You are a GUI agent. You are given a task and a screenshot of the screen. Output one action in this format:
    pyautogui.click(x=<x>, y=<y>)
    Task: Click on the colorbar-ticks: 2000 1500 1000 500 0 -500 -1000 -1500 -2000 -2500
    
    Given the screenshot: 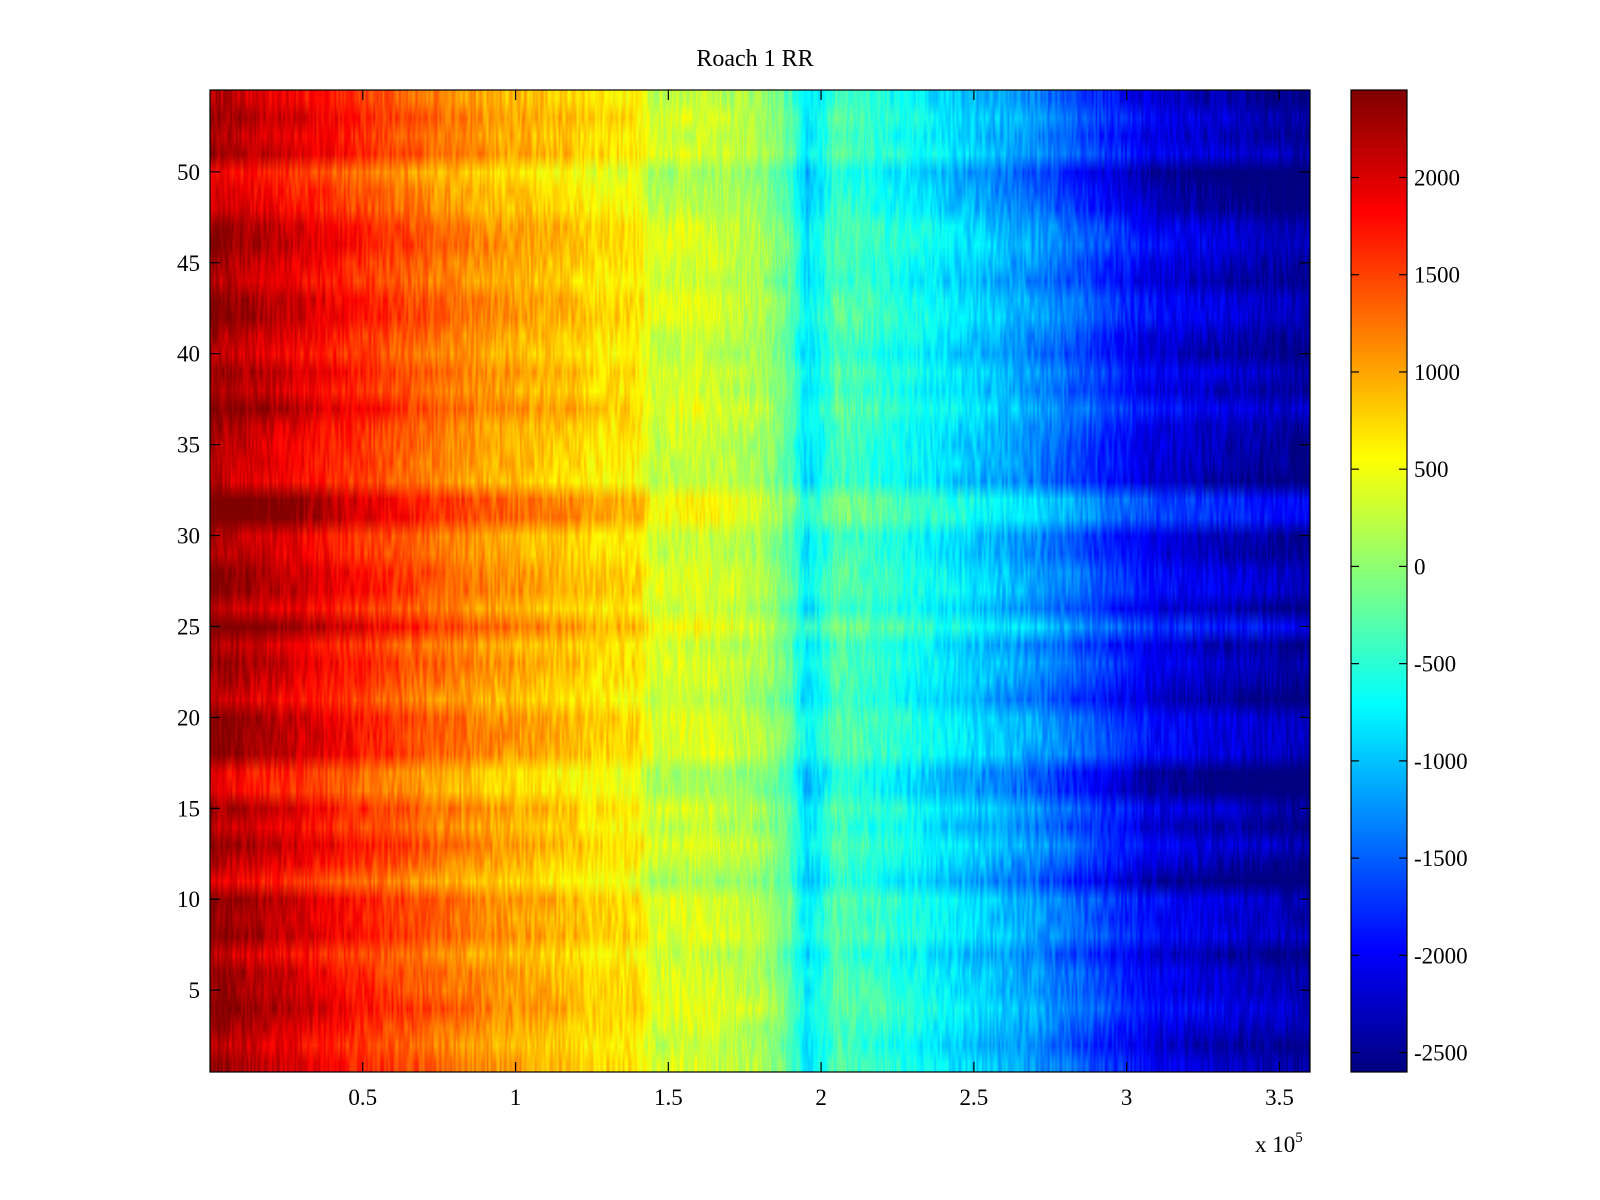 What is the action you would take?
    pyautogui.click(x=1409, y=616)
    